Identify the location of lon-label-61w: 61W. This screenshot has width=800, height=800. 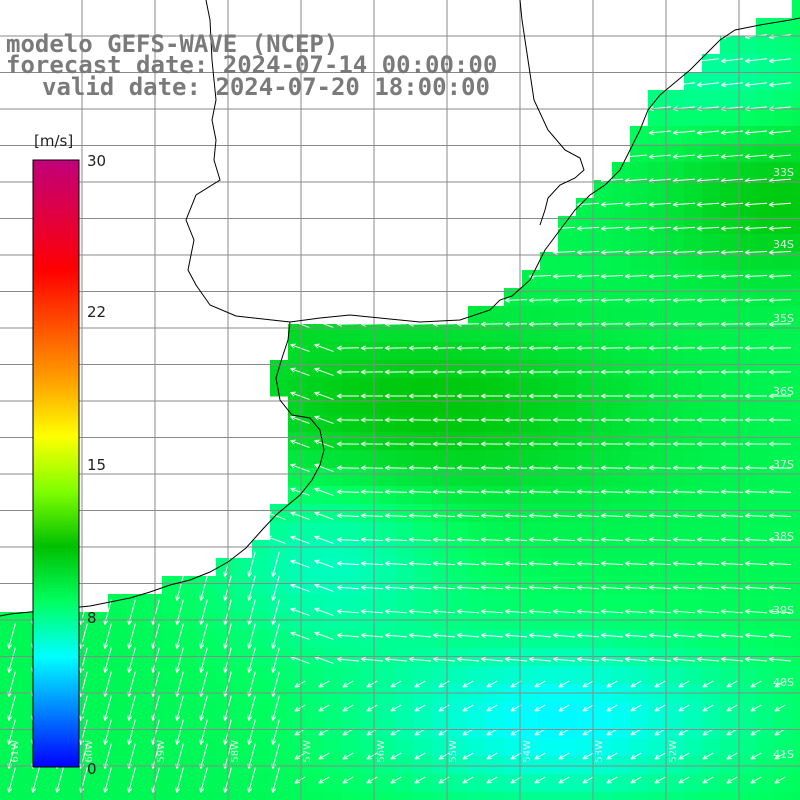
(15, 751).